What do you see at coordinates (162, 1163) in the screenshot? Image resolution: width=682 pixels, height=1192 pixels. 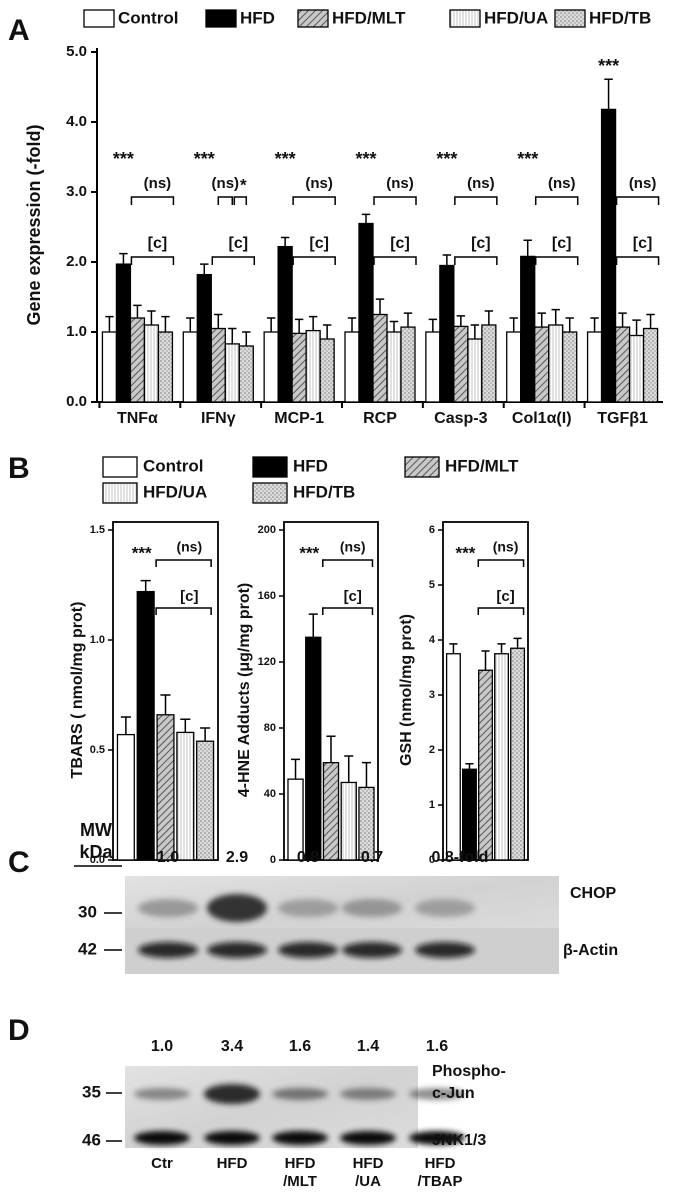 I see `lane-label: Ctr` at bounding box center [162, 1163].